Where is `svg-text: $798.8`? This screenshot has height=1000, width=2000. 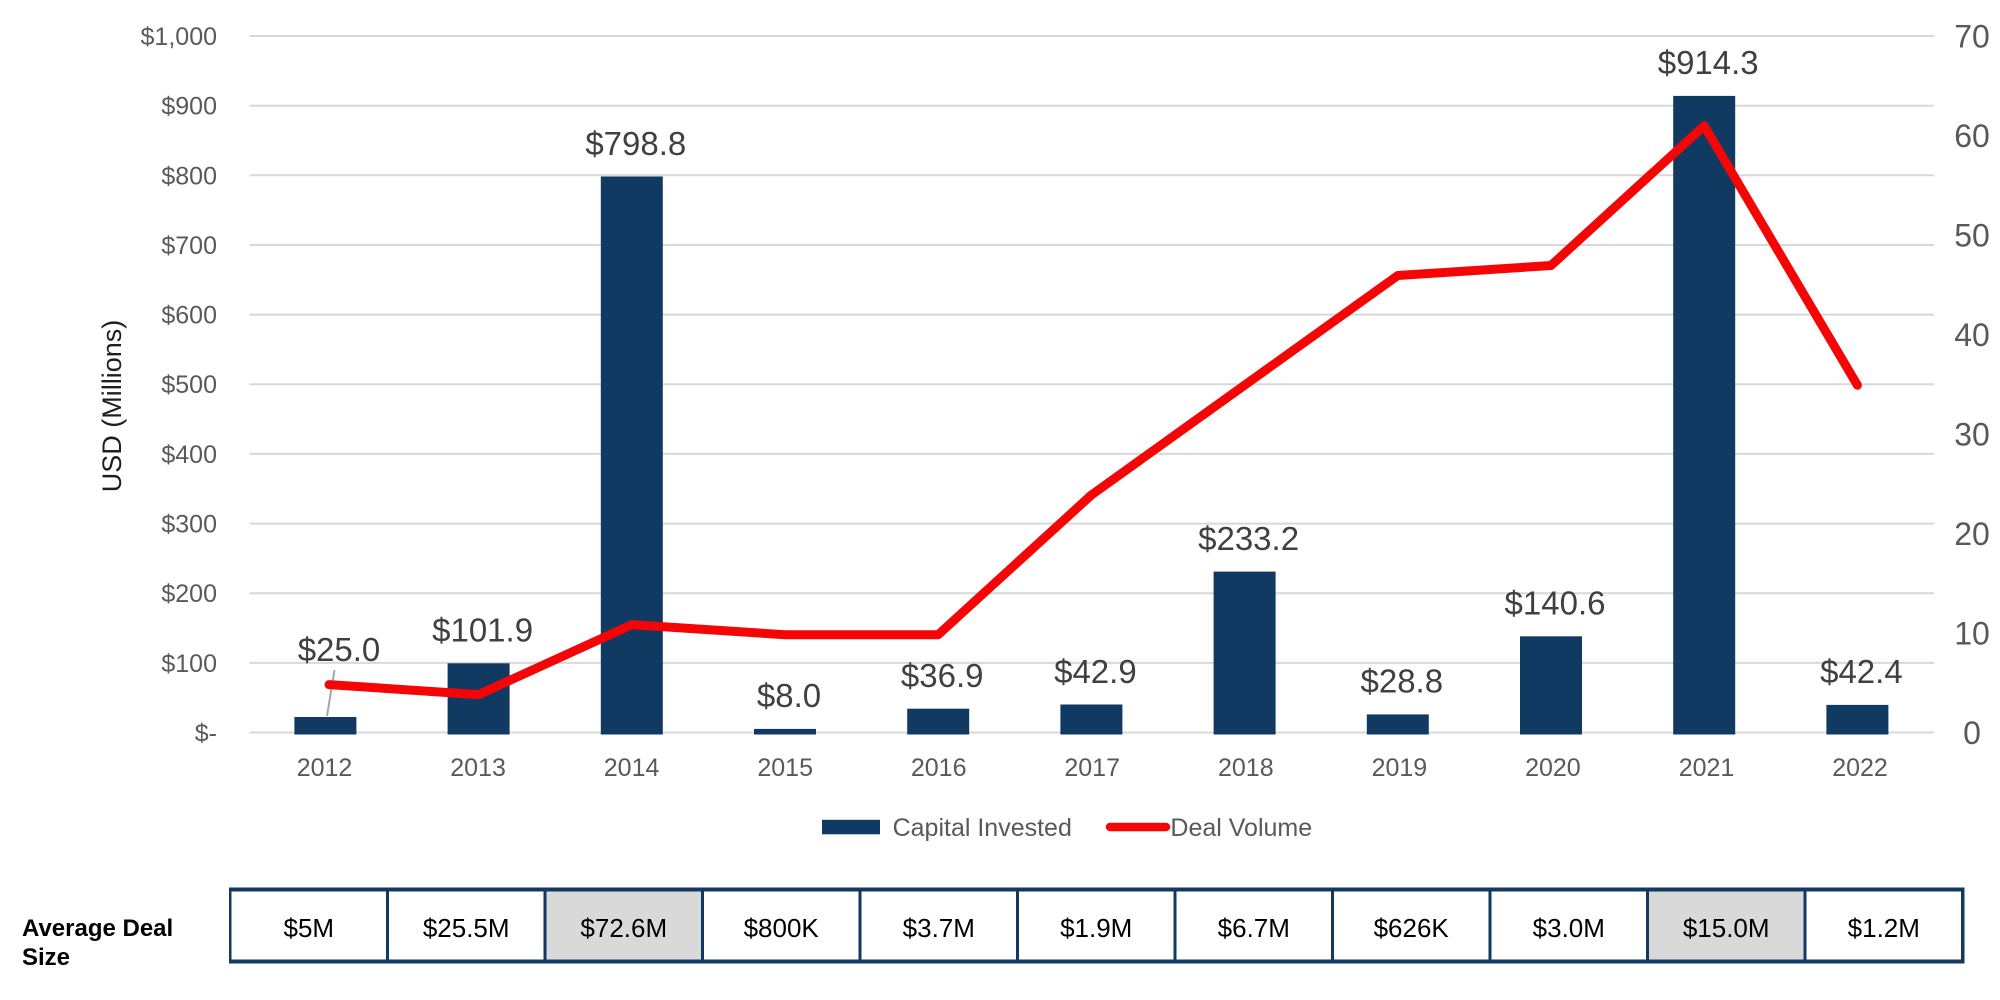 svg-text: $798.8 is located at coordinates (635, 143).